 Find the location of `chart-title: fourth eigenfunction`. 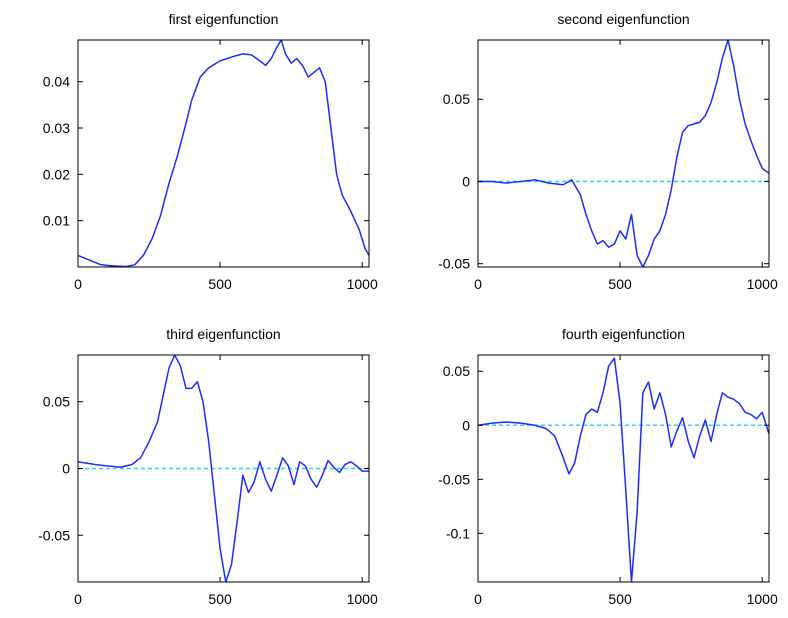

chart-title: fourth eigenfunction is located at coordinates (623, 334).